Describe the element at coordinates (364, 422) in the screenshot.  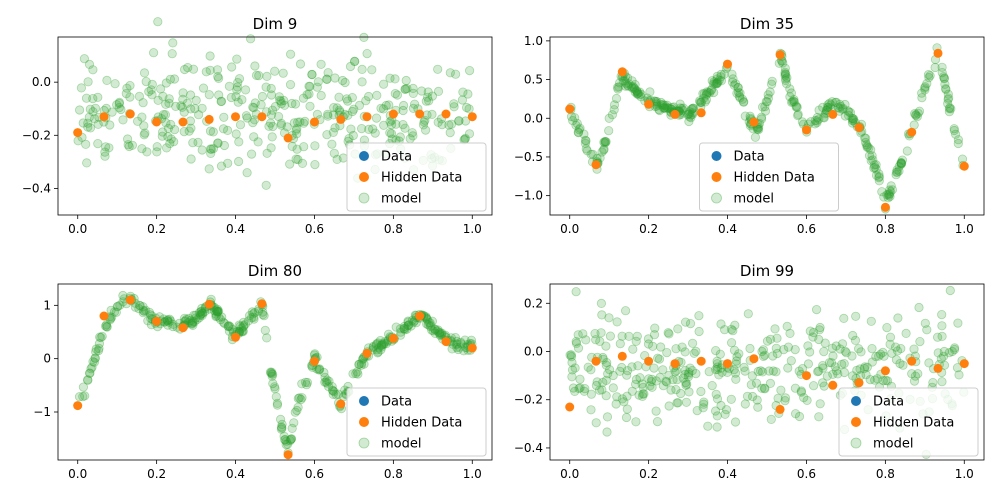
I see `legend-marker` at that location.